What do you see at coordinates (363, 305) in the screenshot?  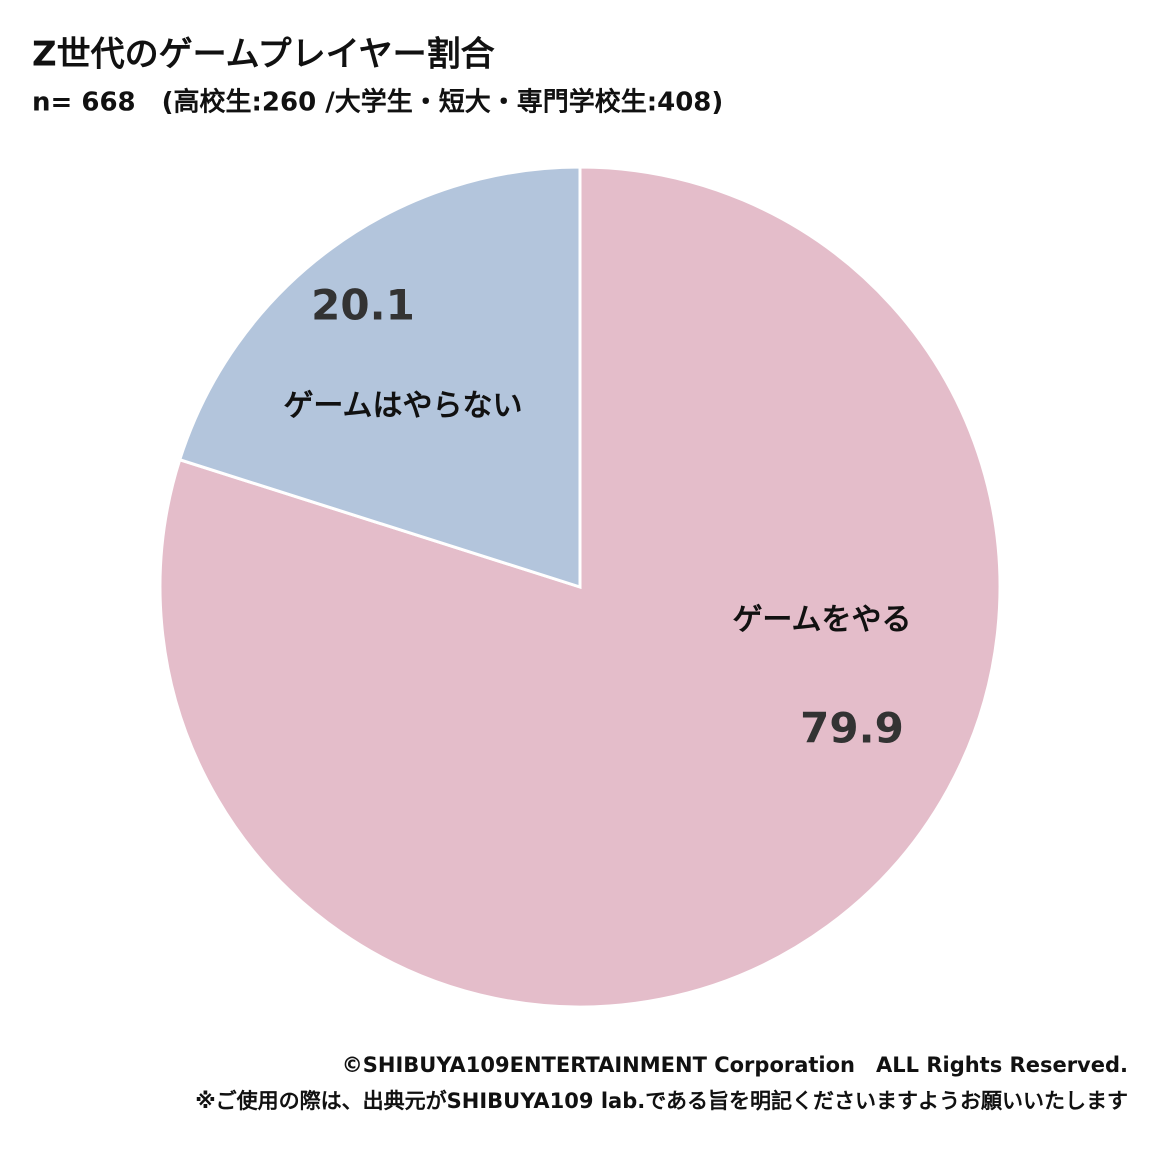 I see `data-label: 20.1` at bounding box center [363, 305].